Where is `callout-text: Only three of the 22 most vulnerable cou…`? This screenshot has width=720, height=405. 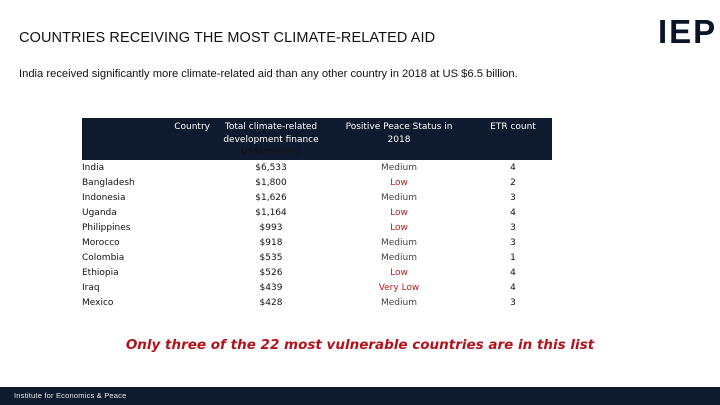
callout-text: Only three of the 22 most vulnerable cou… is located at coordinates (360, 345).